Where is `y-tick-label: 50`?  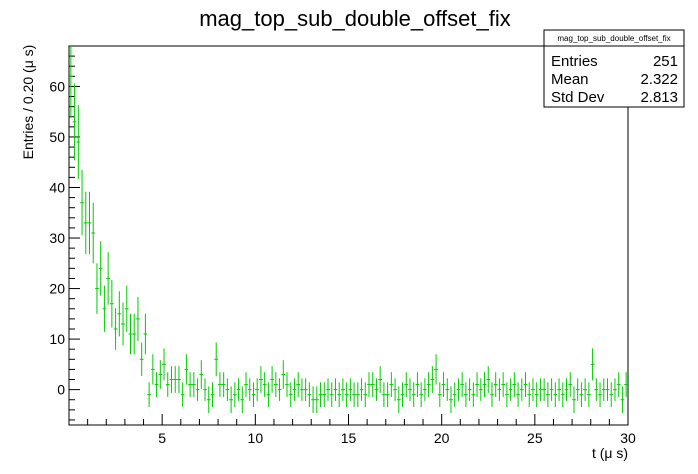 y-tick-label: 50 is located at coordinates (57, 137).